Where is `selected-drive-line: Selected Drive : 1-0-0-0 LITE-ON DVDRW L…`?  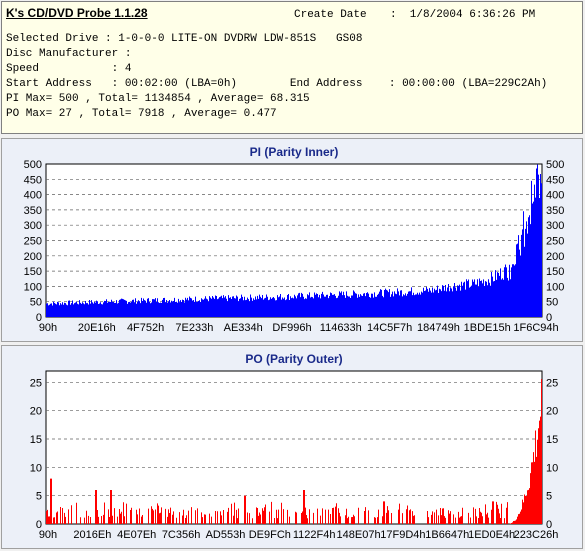
selected-drive-line: Selected Drive : 1-0-0-0 LITE-ON DVDRW L… is located at coordinates (184, 39).